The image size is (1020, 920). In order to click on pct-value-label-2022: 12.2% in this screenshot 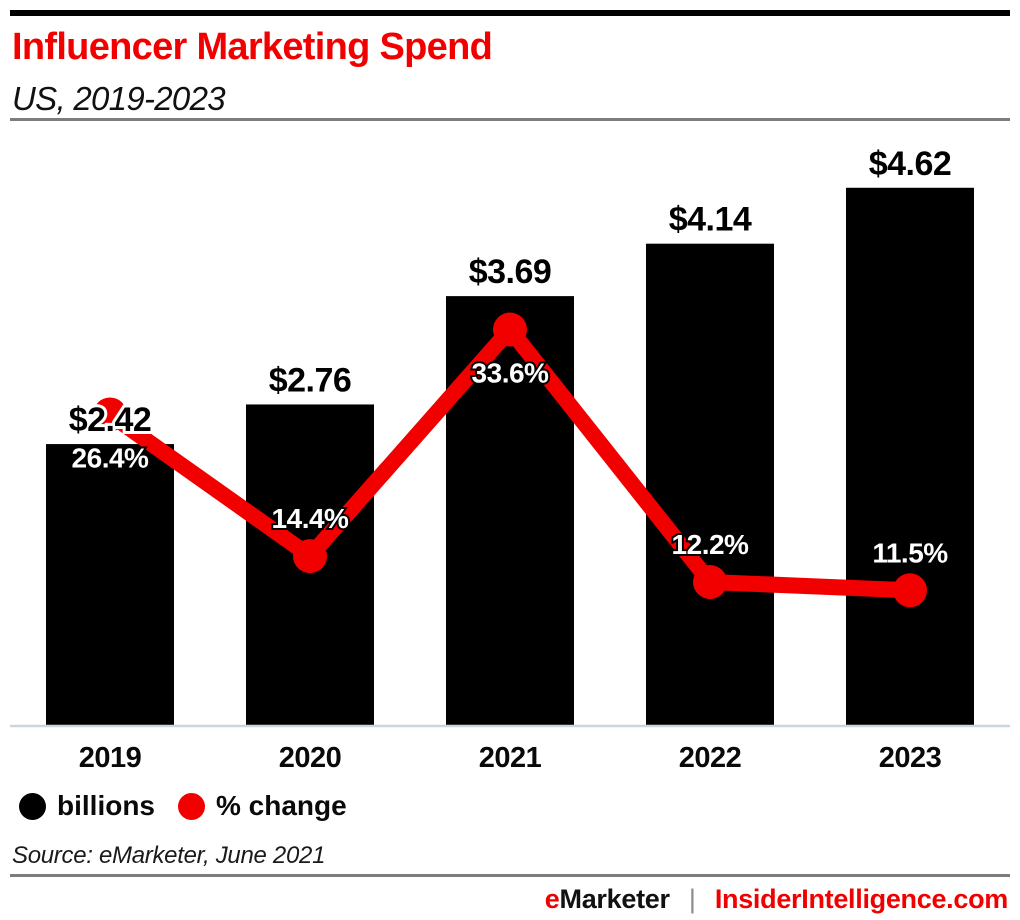, I will do `click(710, 544)`.